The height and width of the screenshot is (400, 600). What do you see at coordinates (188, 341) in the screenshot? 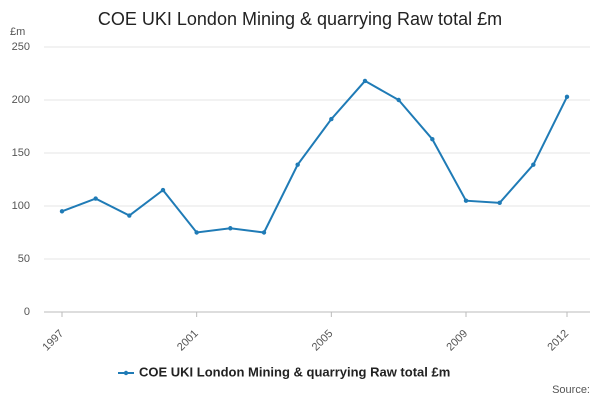
I see `x-tick-label: 2001` at bounding box center [188, 341].